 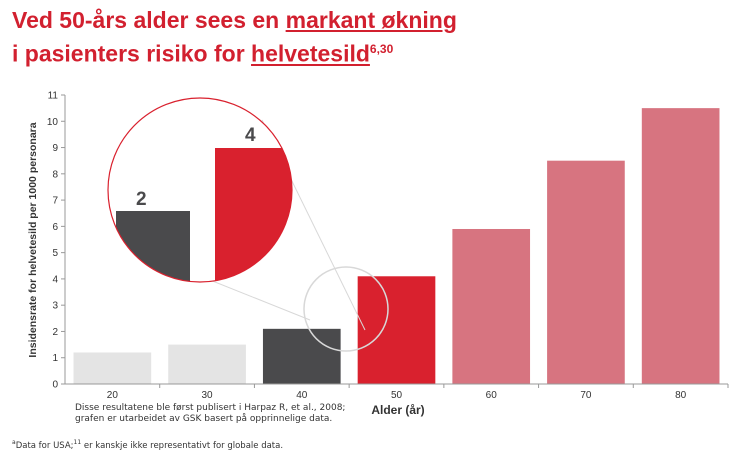 I want to click on x-tick-label-40: 40, so click(x=302, y=395).